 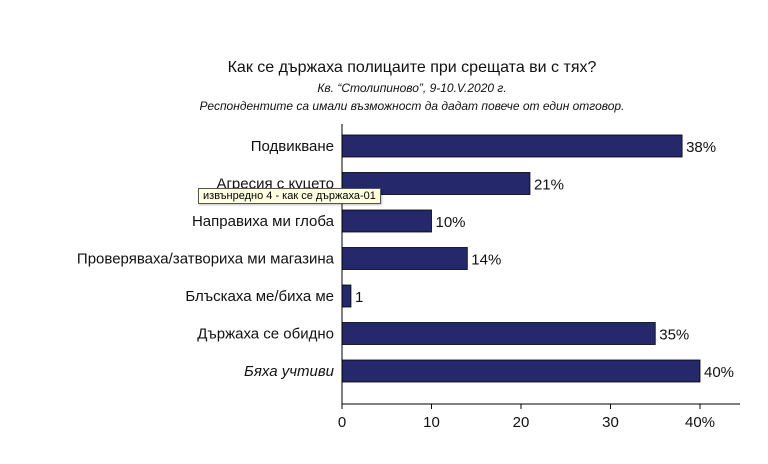 What do you see at coordinates (289, 371) in the screenshot?
I see `category-label: Бяха учтиви` at bounding box center [289, 371].